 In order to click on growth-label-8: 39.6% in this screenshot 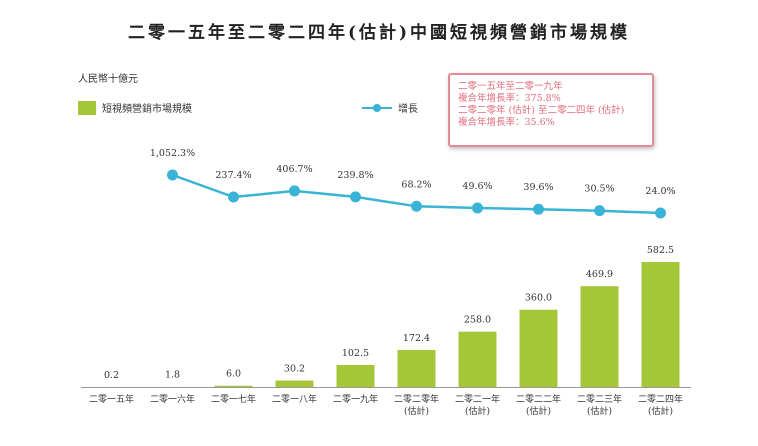, I will do `click(538, 187)`.